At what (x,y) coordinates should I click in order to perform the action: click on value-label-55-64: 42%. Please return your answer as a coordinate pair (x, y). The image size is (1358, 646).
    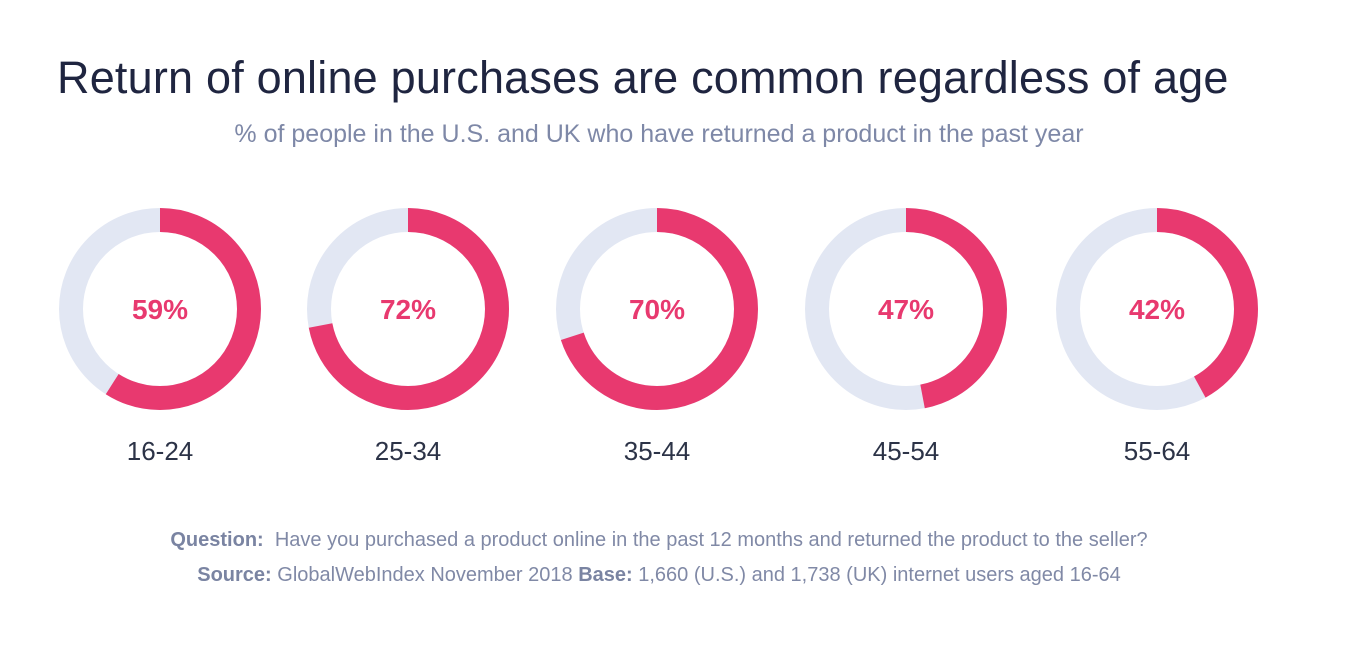
    Looking at the image, I should click on (1157, 309).